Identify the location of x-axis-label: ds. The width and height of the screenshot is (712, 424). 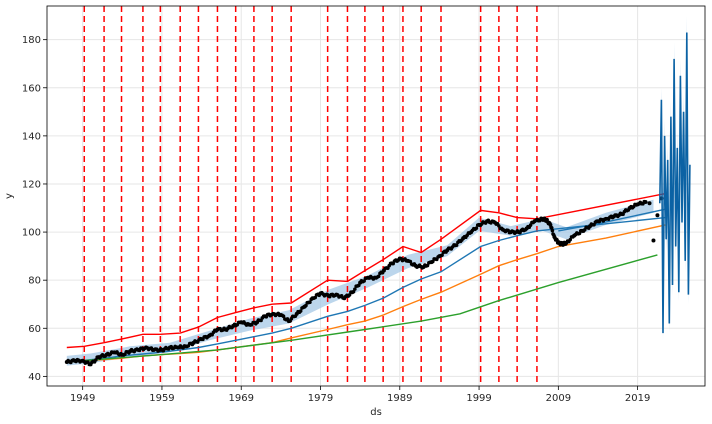
(376, 412).